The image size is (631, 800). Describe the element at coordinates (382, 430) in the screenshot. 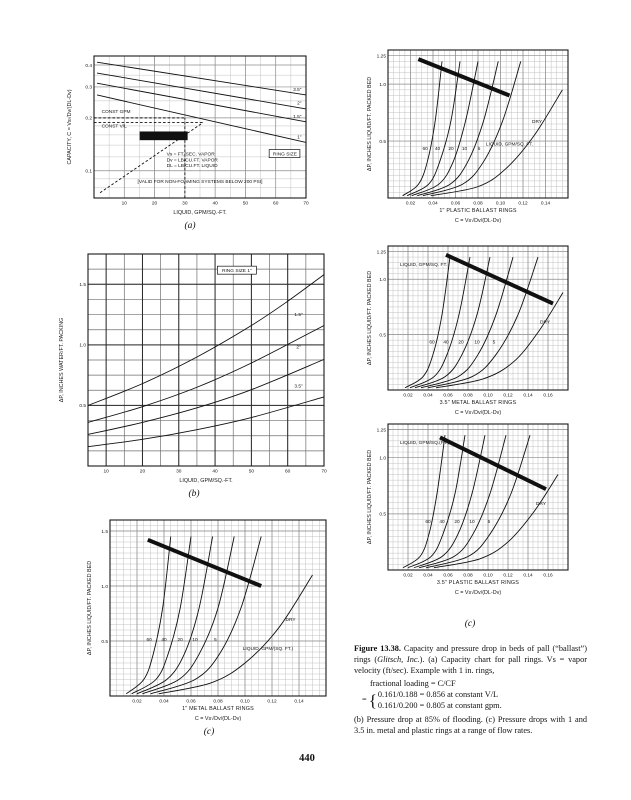

I see `svg-text: 1.25` at that location.